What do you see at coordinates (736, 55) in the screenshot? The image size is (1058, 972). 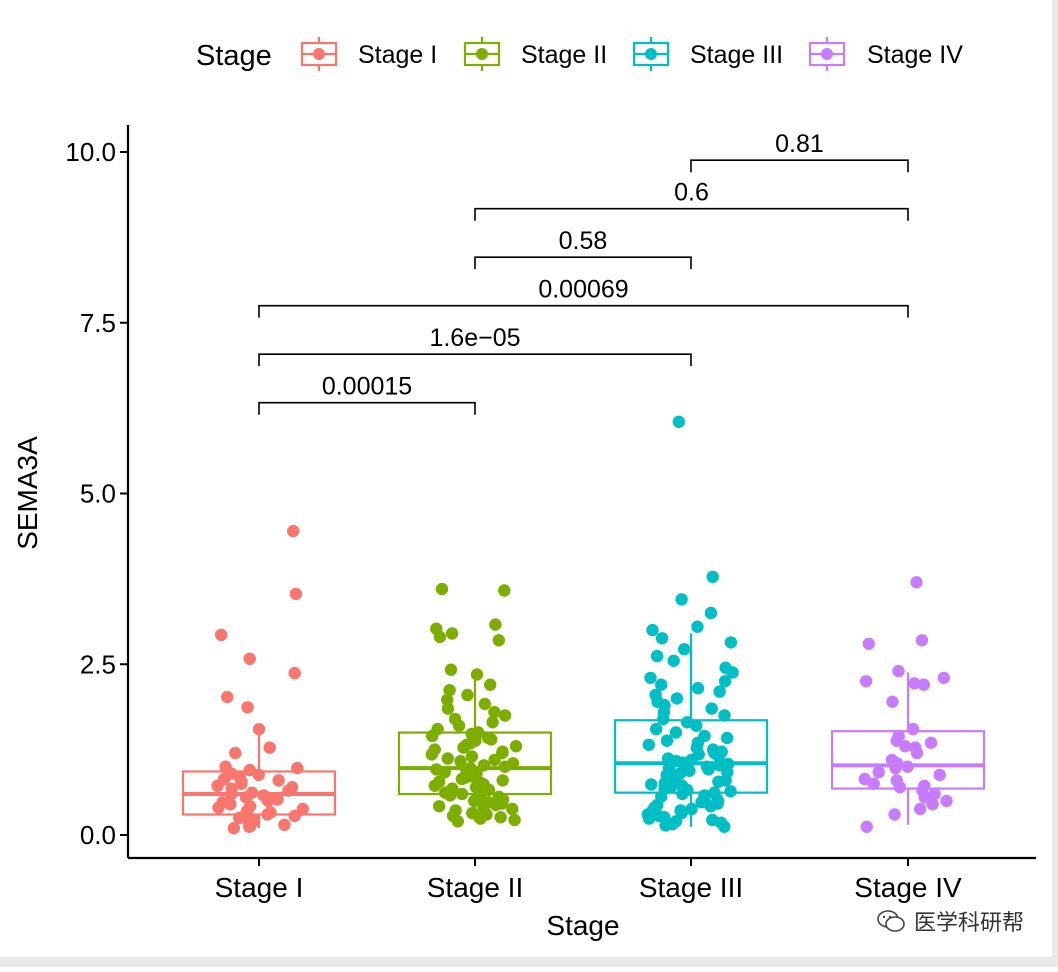 I see `legend-label: Stage III` at bounding box center [736, 55].